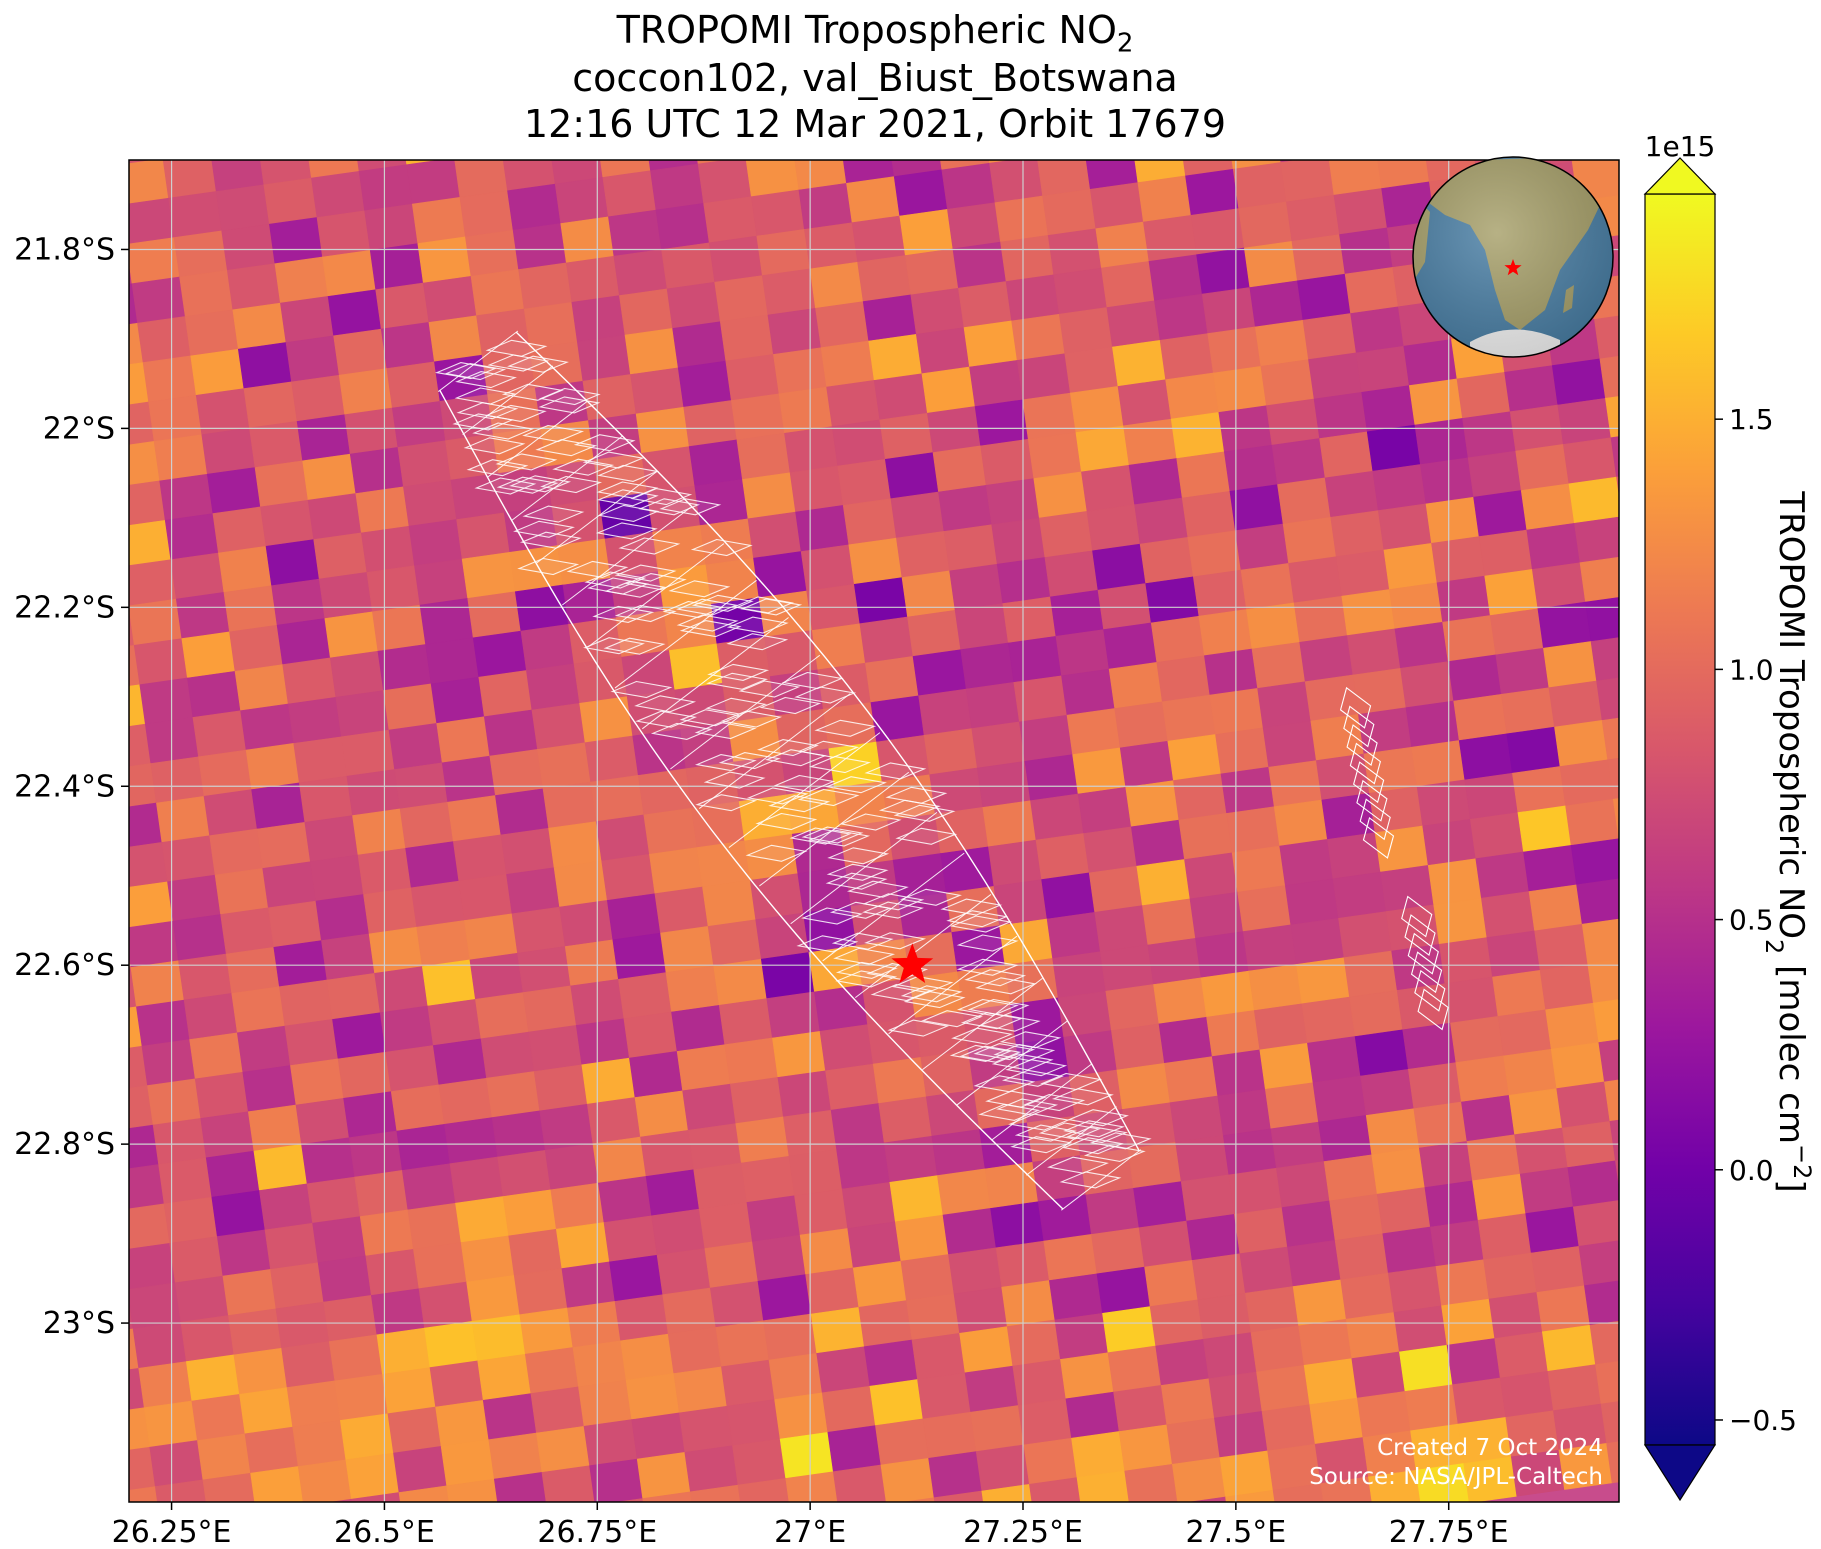 Image resolution: width=1821 pixels, height=1549 pixels. What do you see at coordinates (1763, 1420) in the screenshot?
I see `colorbar-tick-label: −0.5` at bounding box center [1763, 1420].